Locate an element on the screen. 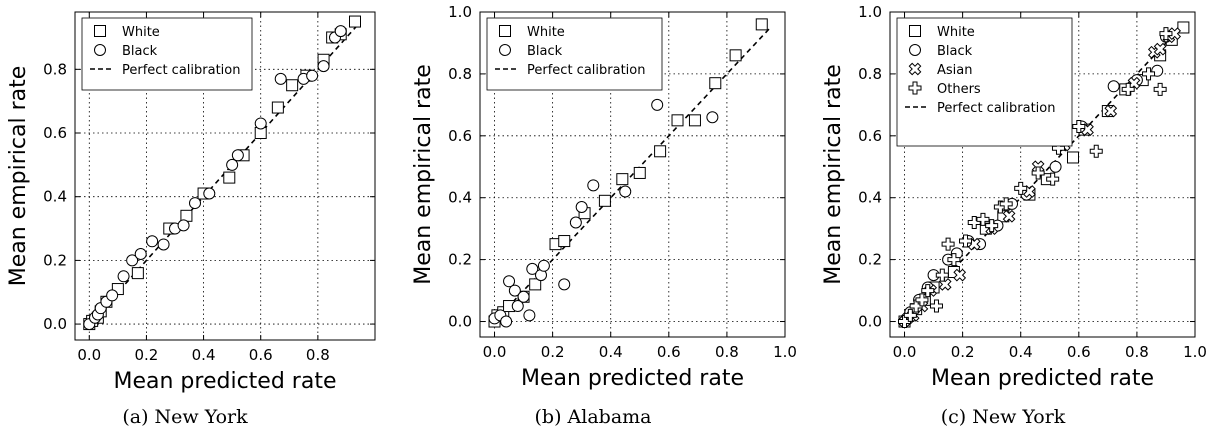 This screenshot has width=1211, height=436. legend: White Black Asian Others Perfect calibration is located at coordinates (984, 82).